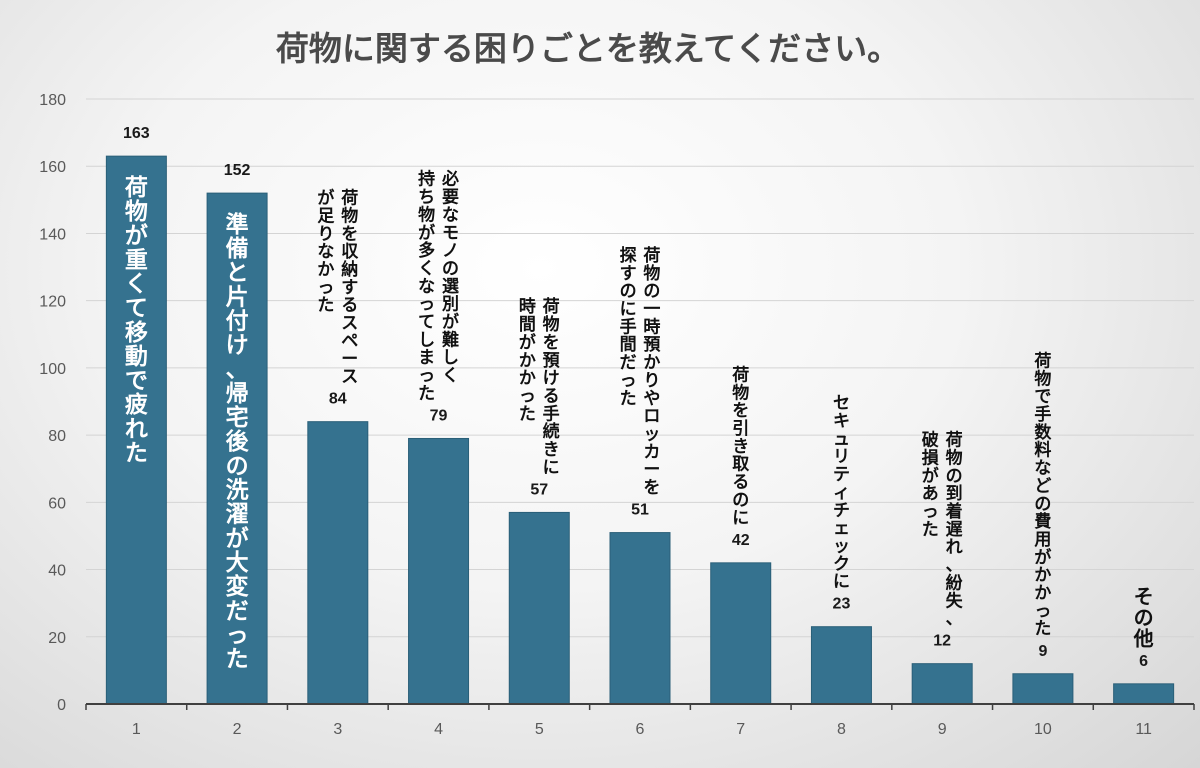 Image resolution: width=1200 pixels, height=768 pixels. I want to click on annotation-label: が足りなかった, so click(325, 252).